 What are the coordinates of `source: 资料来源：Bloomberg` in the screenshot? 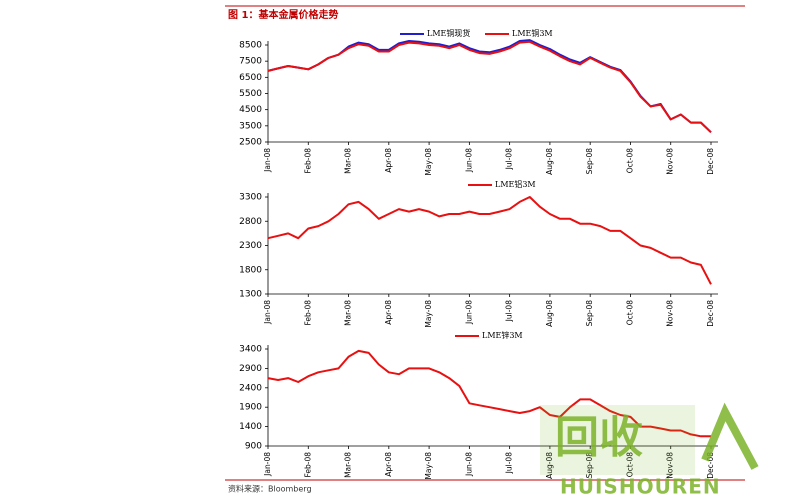 It's located at (270, 489).